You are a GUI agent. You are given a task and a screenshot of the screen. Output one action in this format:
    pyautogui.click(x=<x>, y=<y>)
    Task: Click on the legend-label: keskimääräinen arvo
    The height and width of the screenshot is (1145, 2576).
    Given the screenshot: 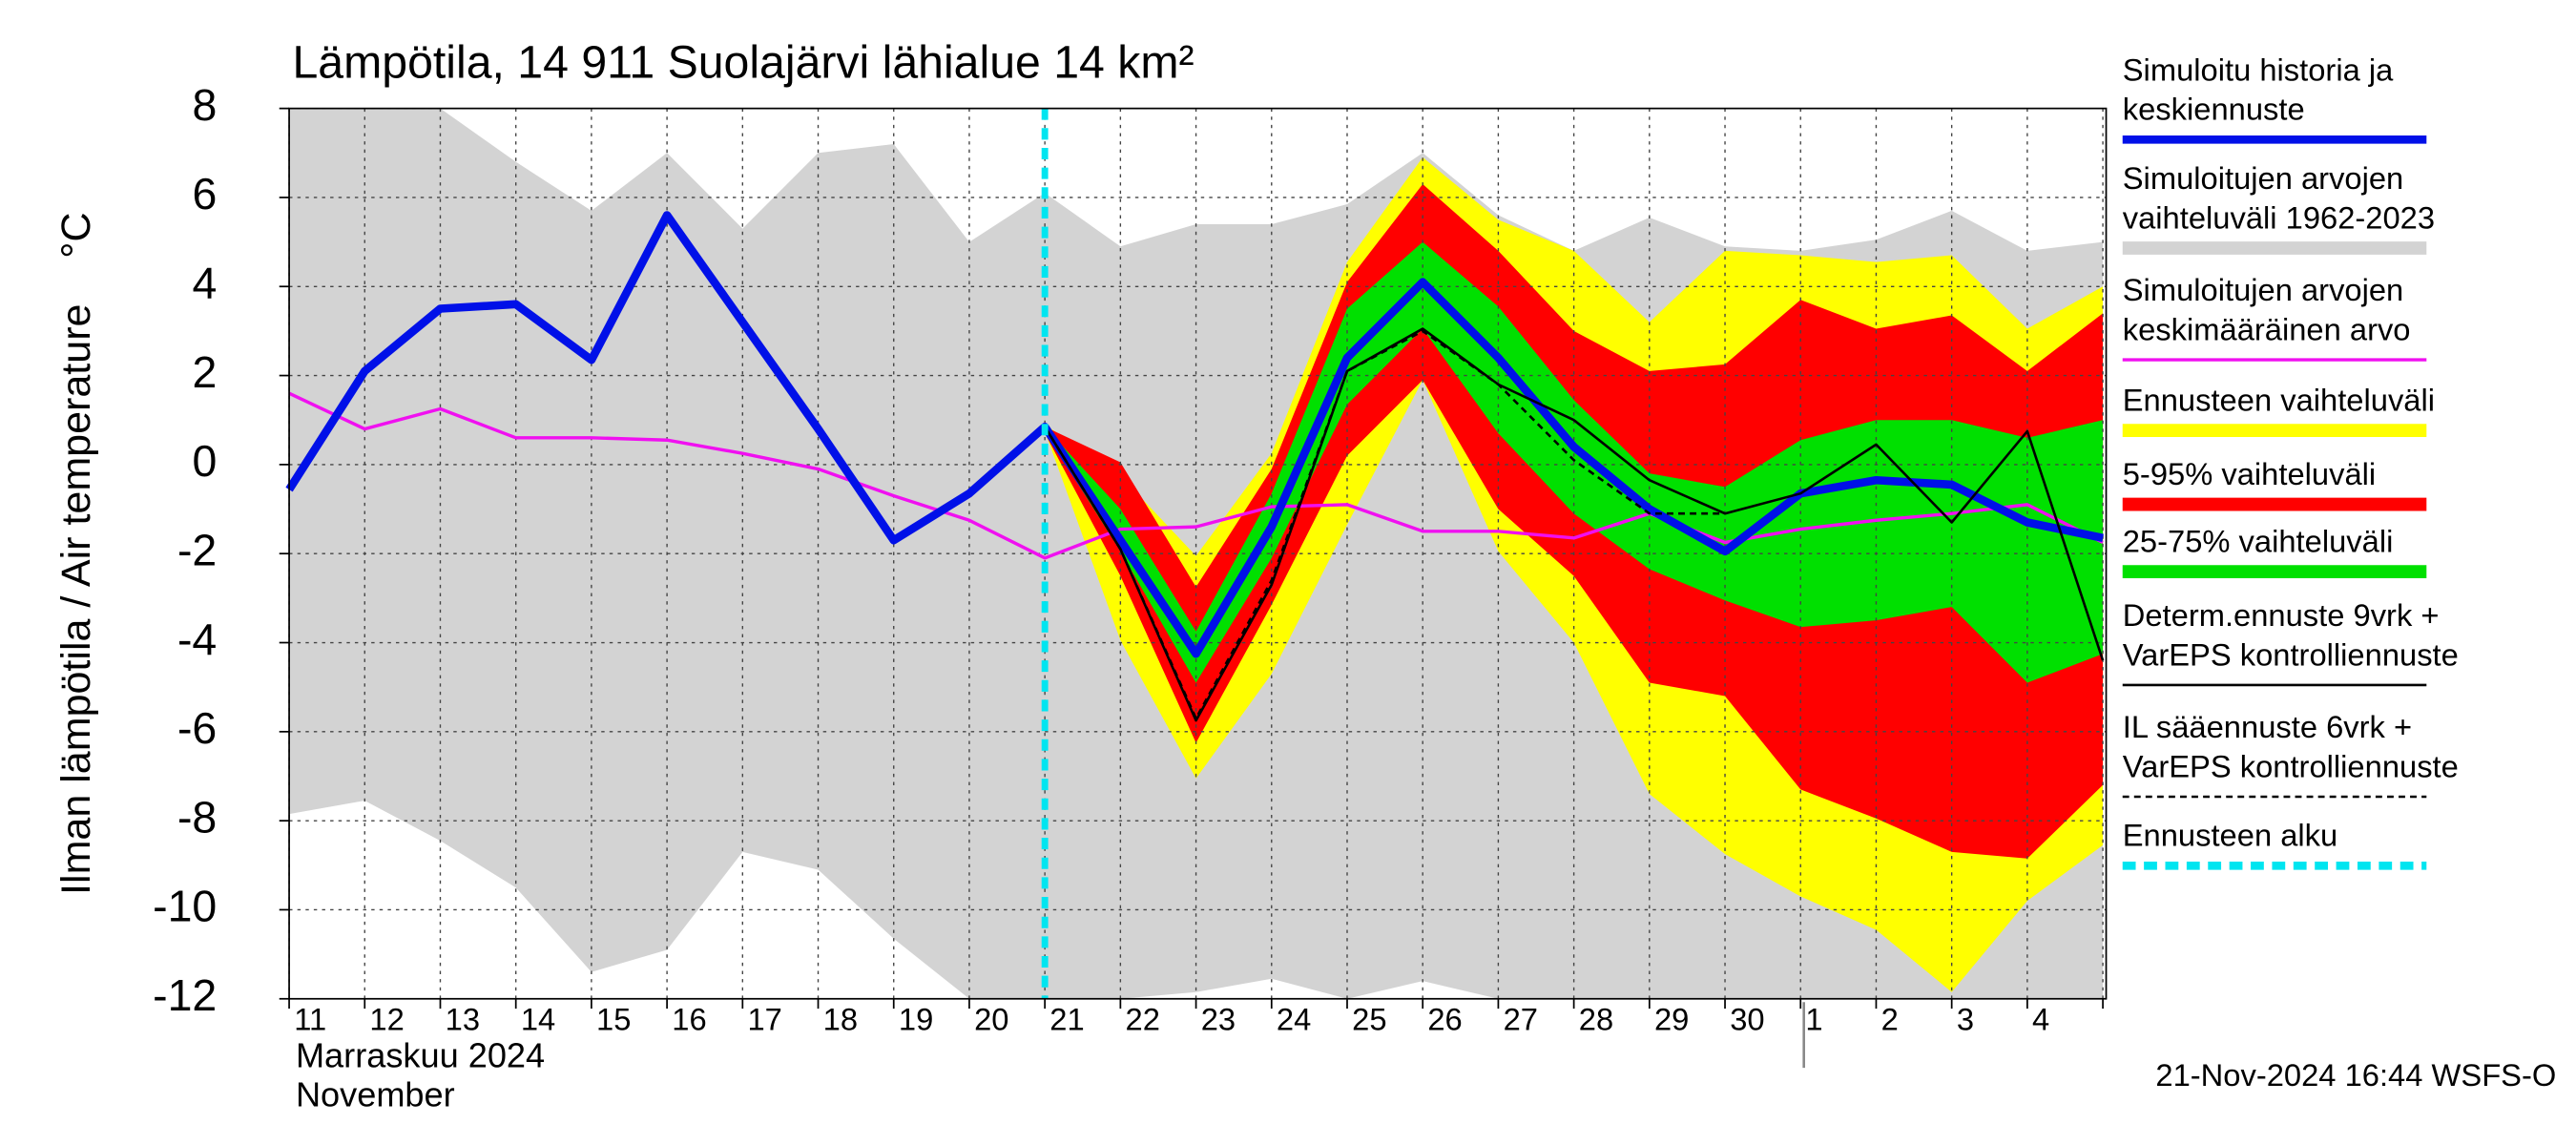 What is the action you would take?
    pyautogui.click(x=2267, y=328)
    